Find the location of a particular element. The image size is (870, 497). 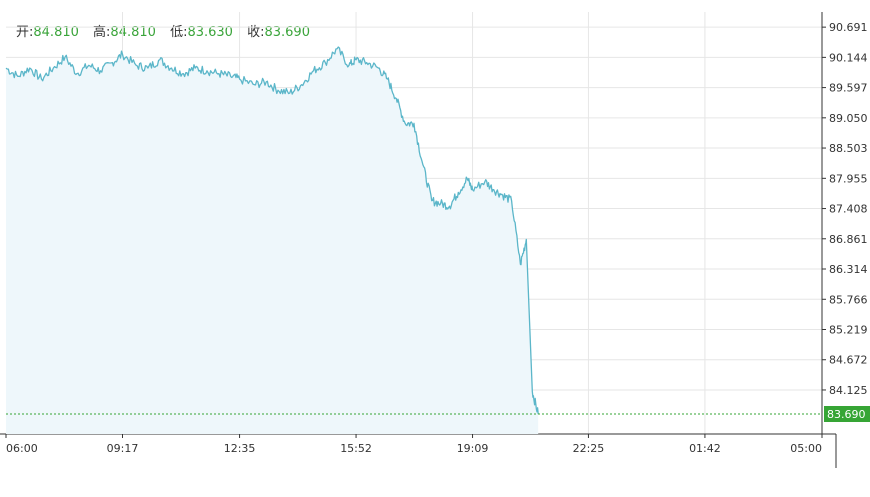

y-tick-label: 84.672 is located at coordinates (848, 360).